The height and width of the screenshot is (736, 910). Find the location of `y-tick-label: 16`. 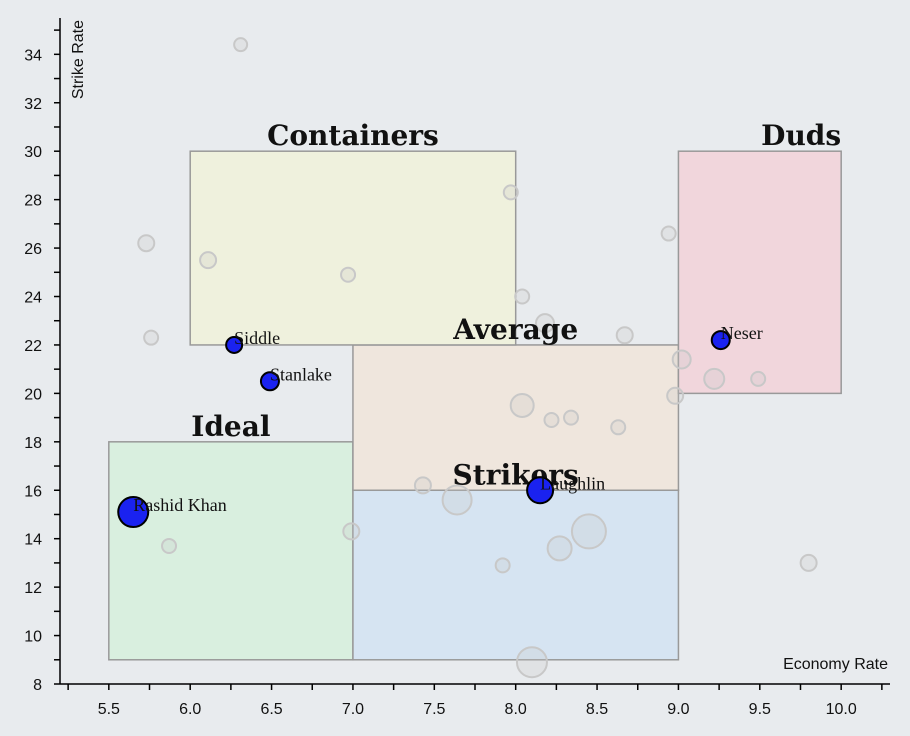

y-tick-label: 16 is located at coordinates (33, 491).